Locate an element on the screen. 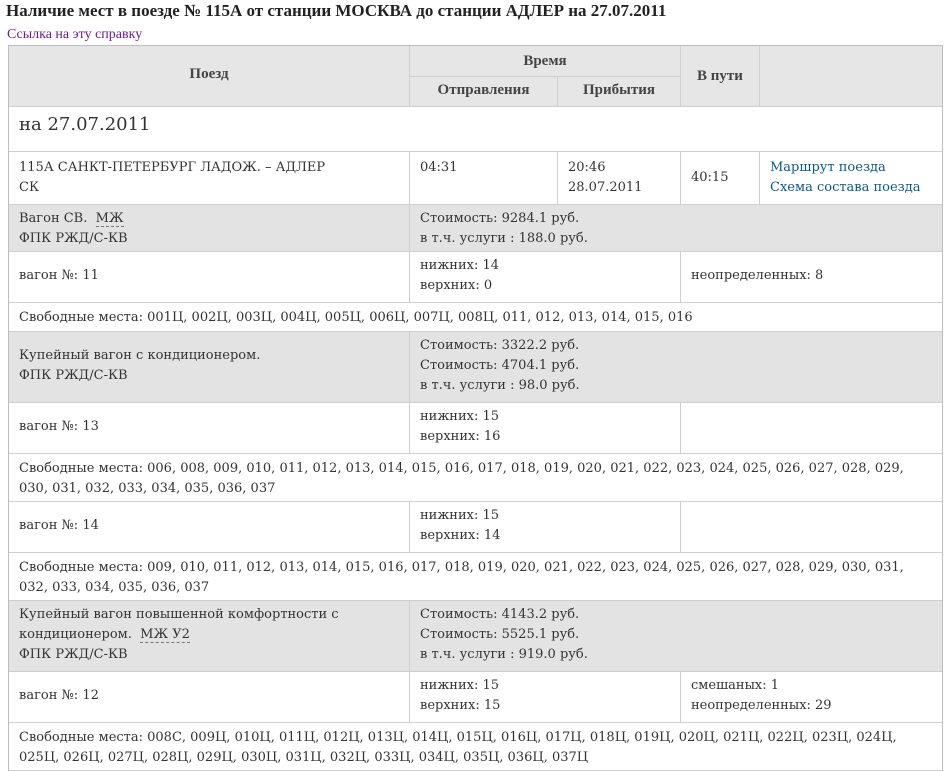 Image resolution: width=945 pixels, height=771 pixels. car-class-name: Купейный вагон повышенной комфортности с is located at coordinates (179, 614).